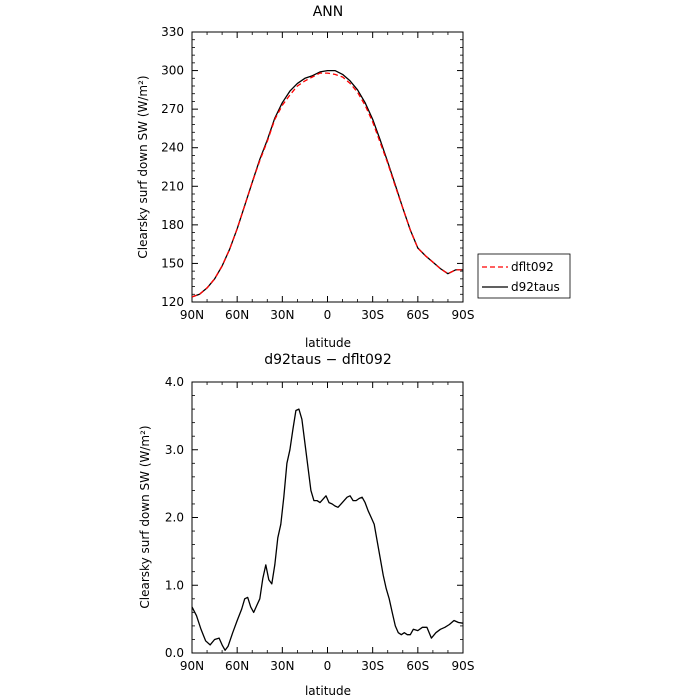  I want to click on y-tick-label: 4.0, so click(174, 382).